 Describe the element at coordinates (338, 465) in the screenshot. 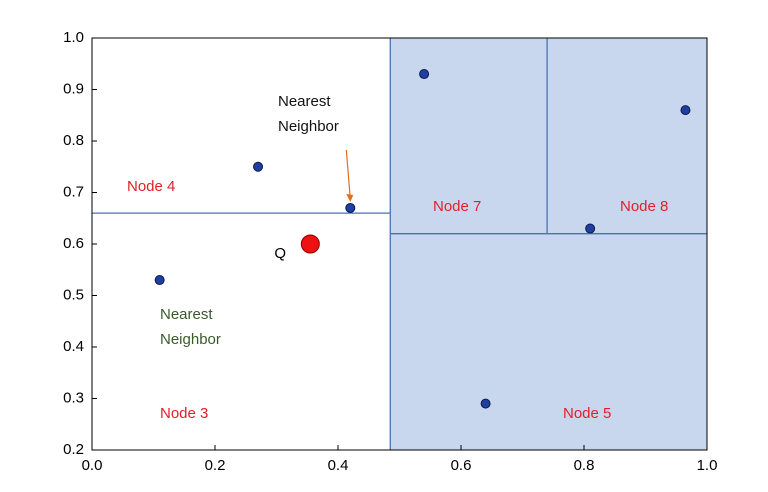

I see `x-tick-label: 0.4` at that location.